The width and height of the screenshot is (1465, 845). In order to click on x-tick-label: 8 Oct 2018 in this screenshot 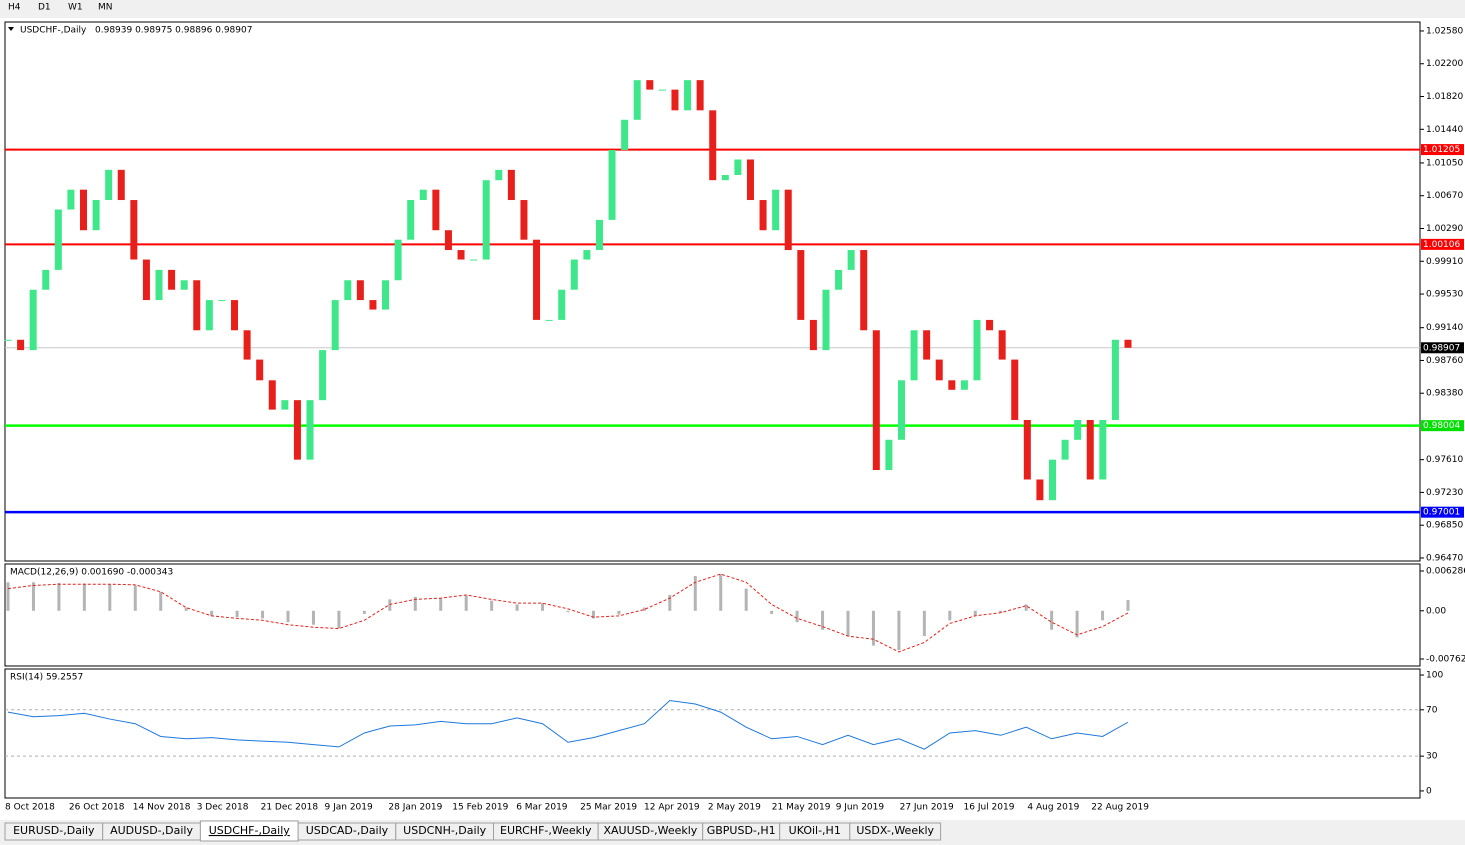, I will do `click(30, 808)`.